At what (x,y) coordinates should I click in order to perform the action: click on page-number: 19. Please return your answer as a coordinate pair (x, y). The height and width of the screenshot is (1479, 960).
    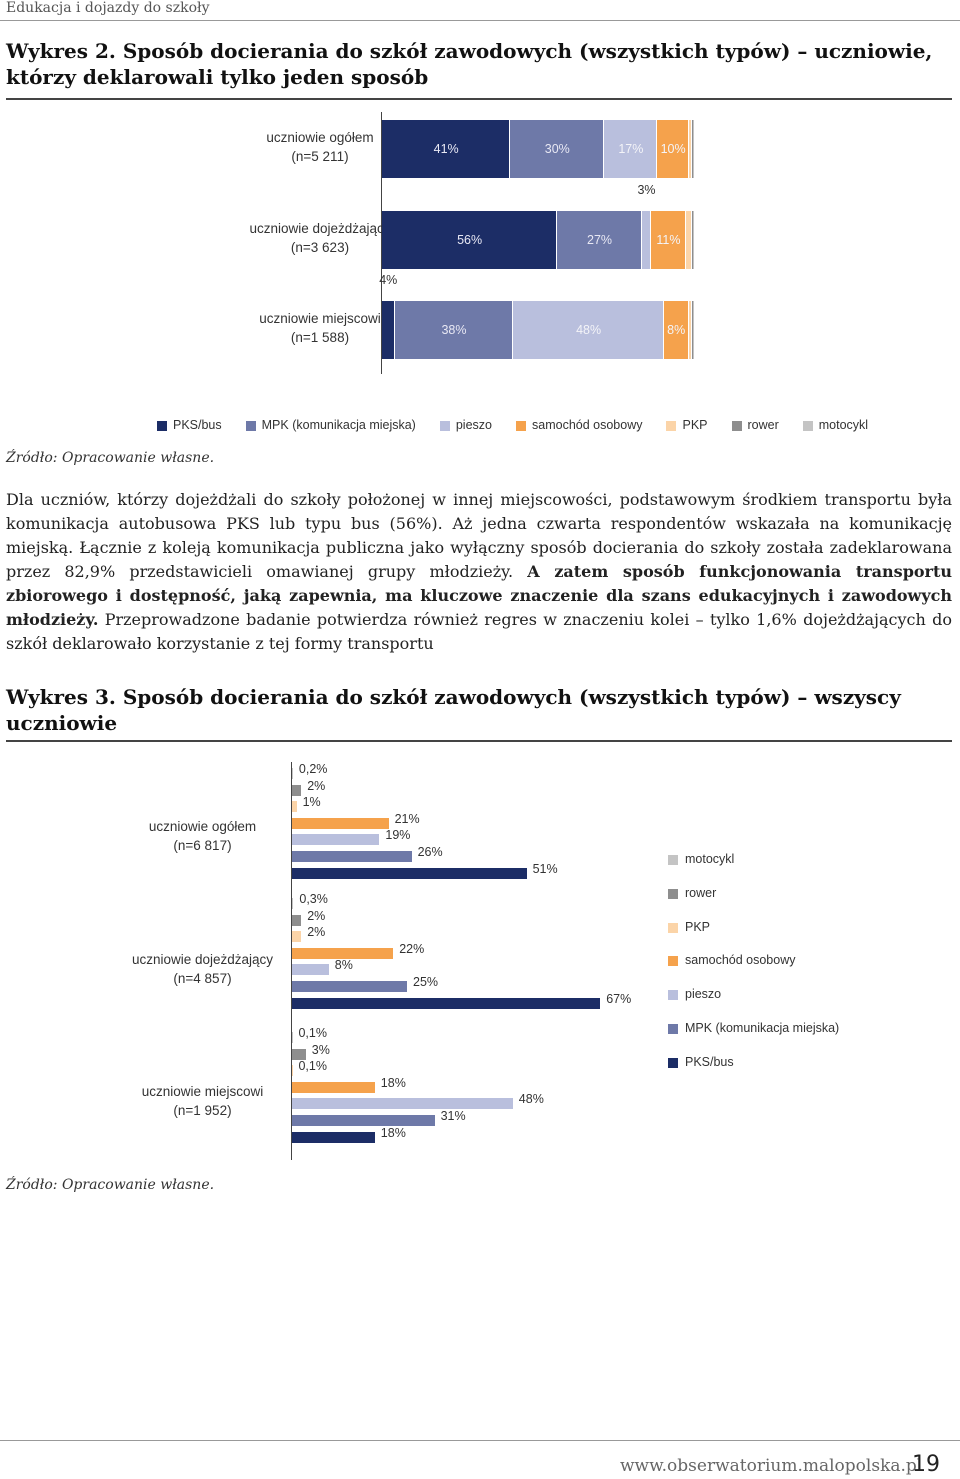
    Looking at the image, I should click on (926, 1464).